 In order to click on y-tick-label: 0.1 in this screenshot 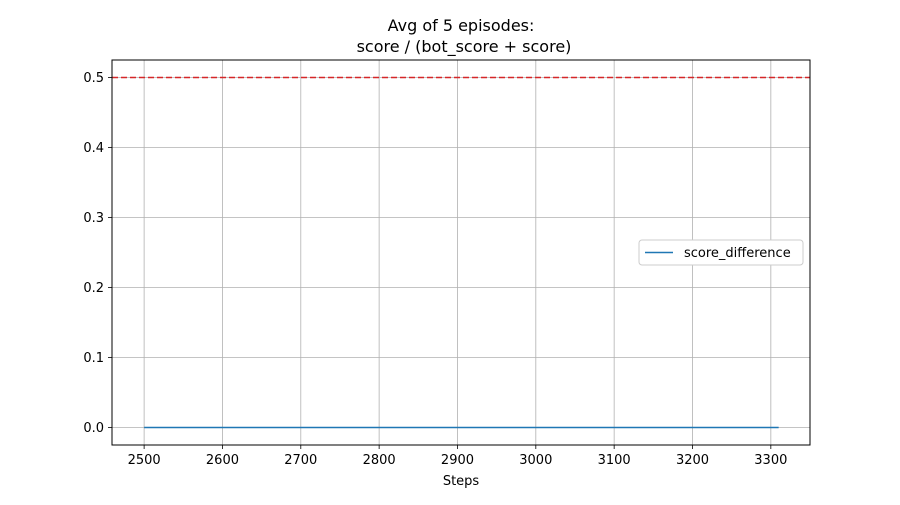, I will do `click(93, 358)`.